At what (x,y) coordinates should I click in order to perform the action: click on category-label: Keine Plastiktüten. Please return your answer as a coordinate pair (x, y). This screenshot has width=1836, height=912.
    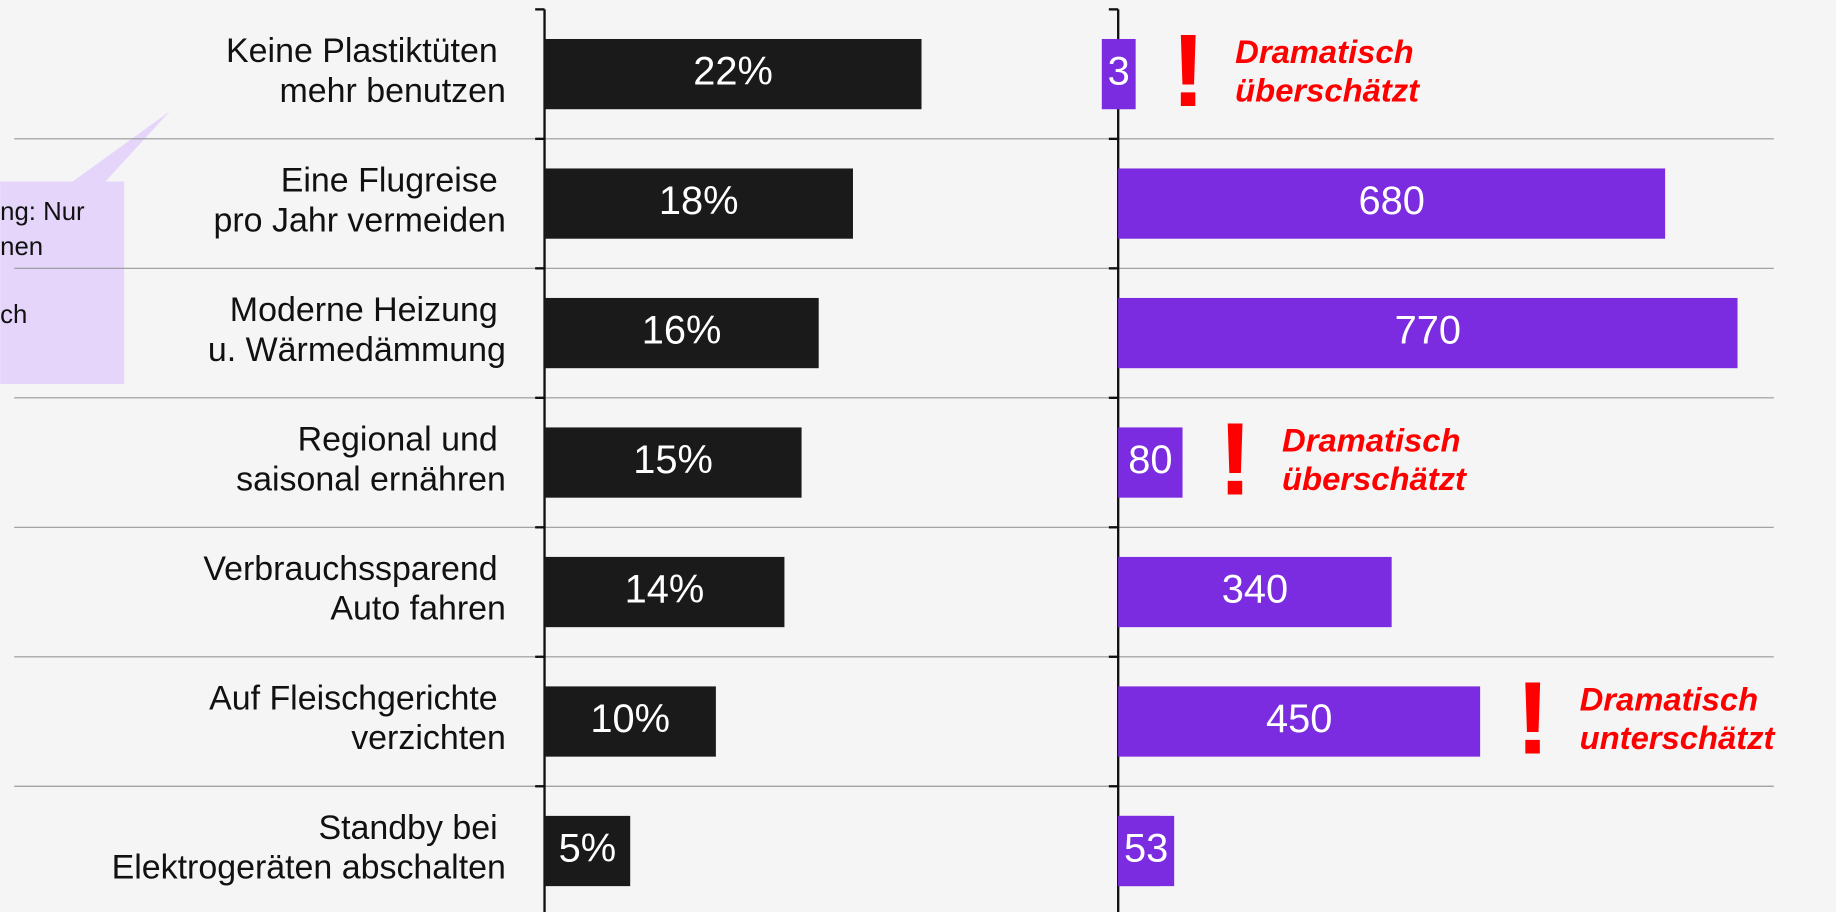
    Looking at the image, I should click on (362, 51).